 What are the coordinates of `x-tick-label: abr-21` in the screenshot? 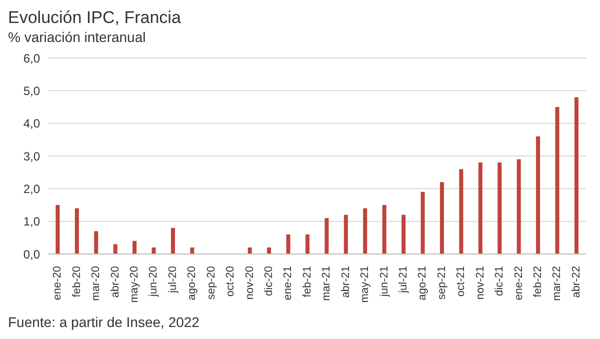 It's located at (346, 282).